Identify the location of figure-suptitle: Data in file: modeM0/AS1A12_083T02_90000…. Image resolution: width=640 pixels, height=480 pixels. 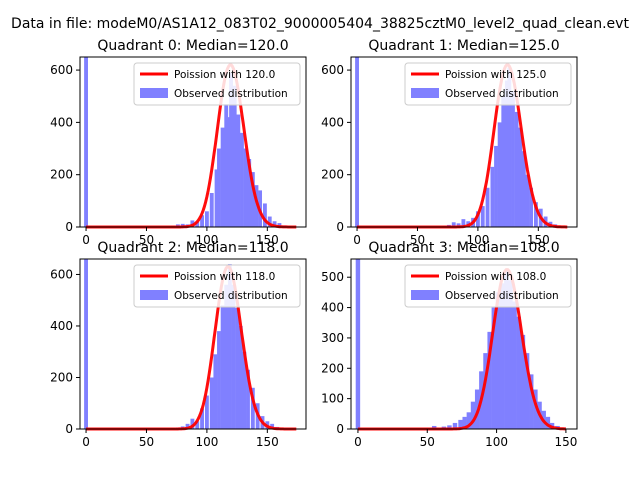
(320, 24).